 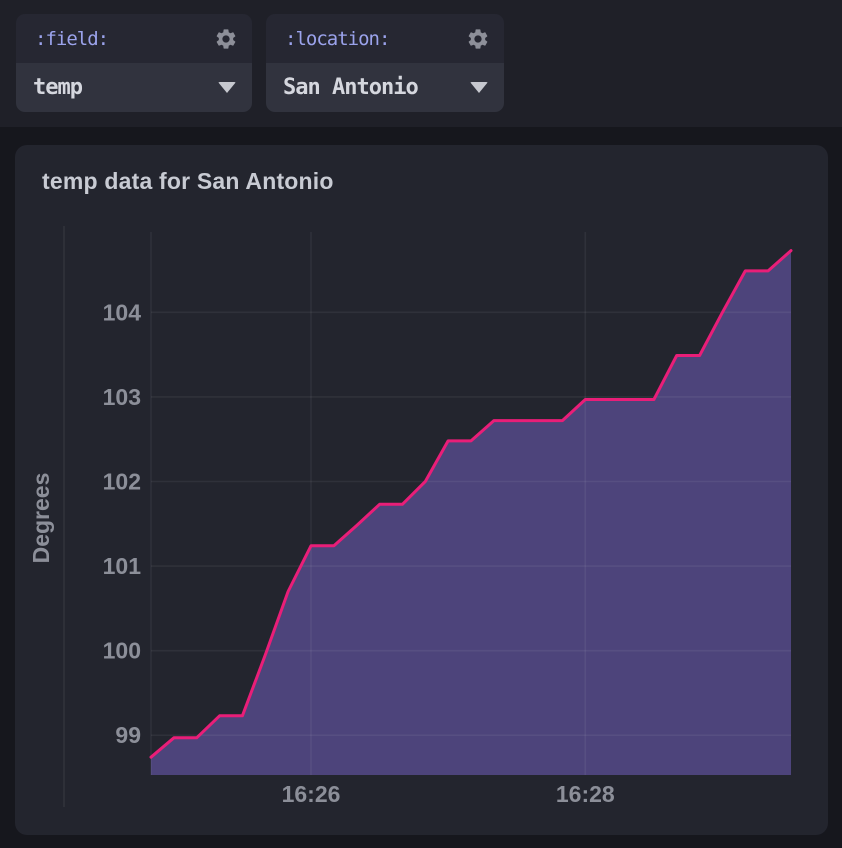 I want to click on y-tick-label: 101, so click(x=122, y=566).